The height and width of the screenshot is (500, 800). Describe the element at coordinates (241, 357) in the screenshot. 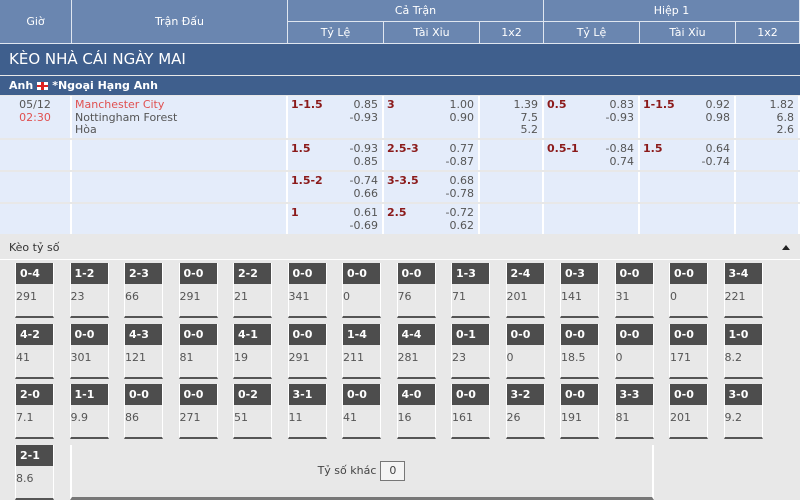

I see `score-odd: 19` at that location.